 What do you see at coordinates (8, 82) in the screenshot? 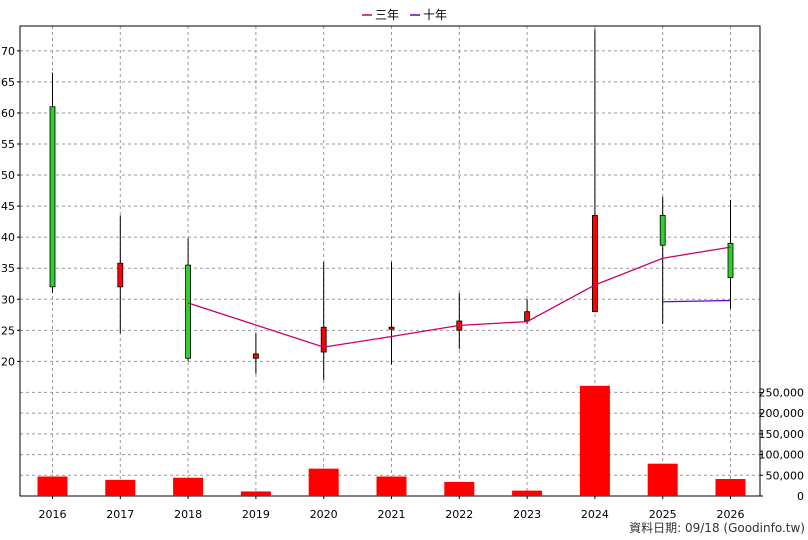
I see `price-tick-label: 65` at bounding box center [8, 82].